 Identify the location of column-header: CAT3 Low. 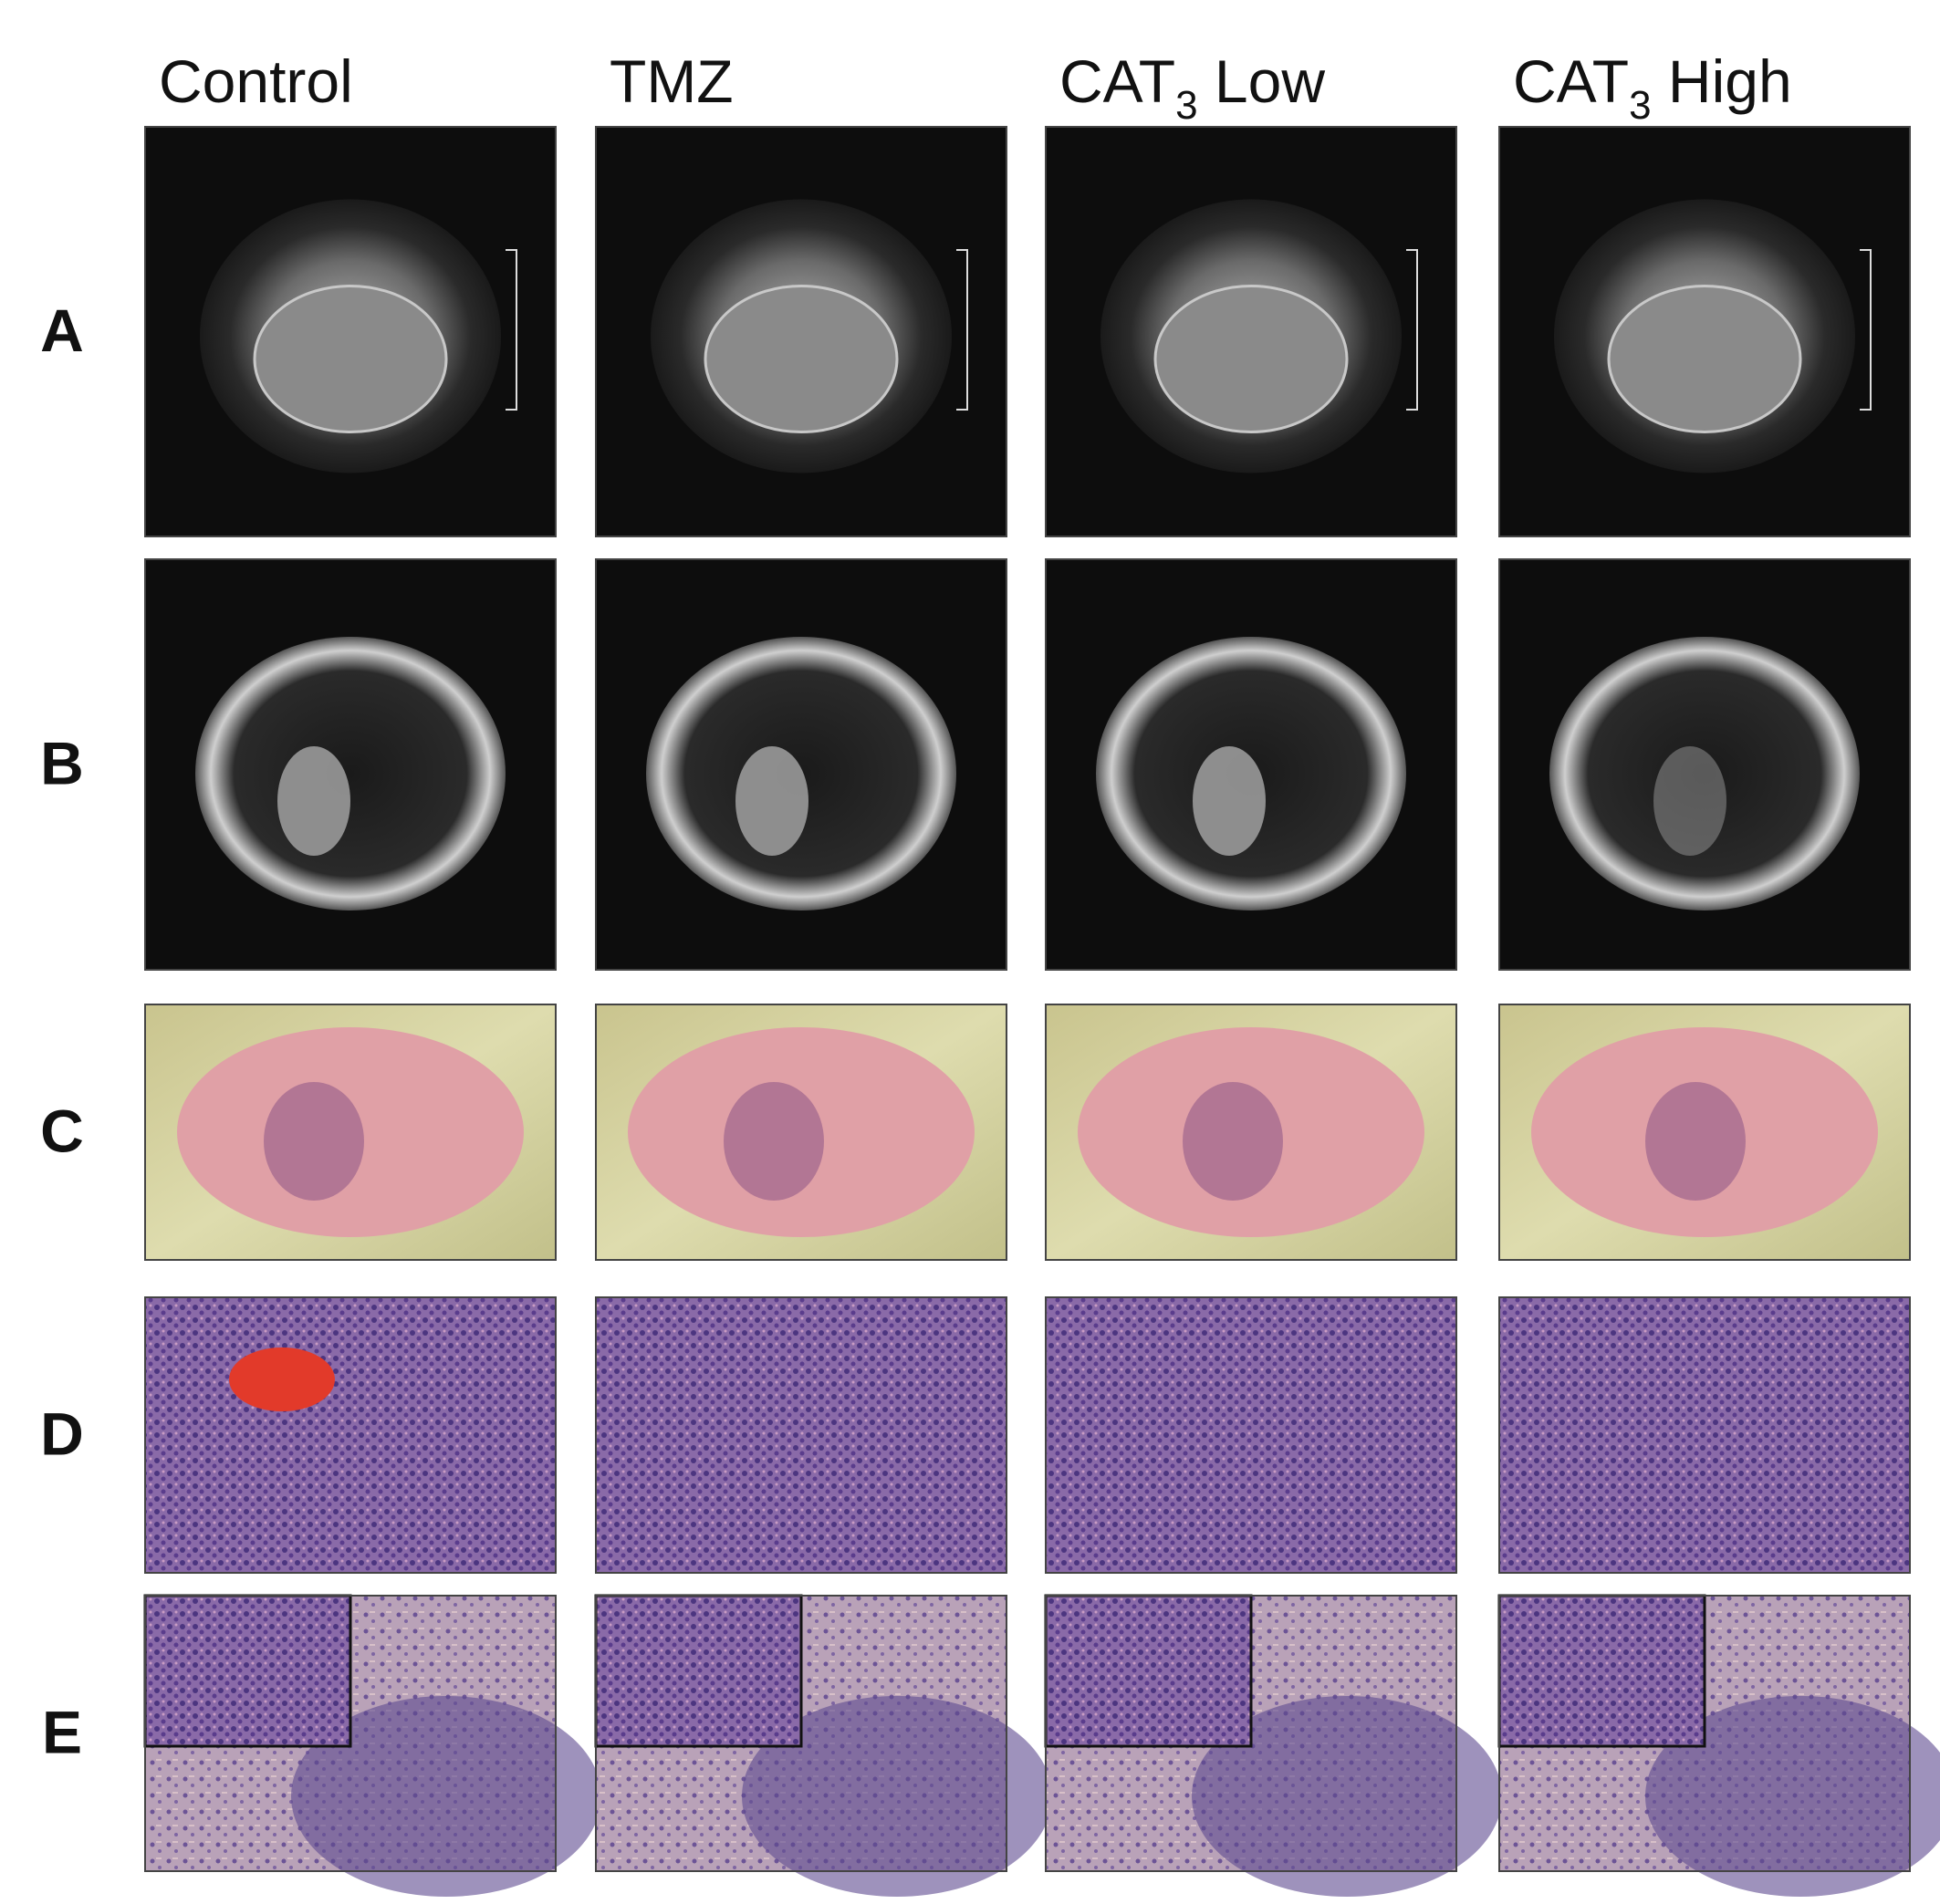
(1192, 88).